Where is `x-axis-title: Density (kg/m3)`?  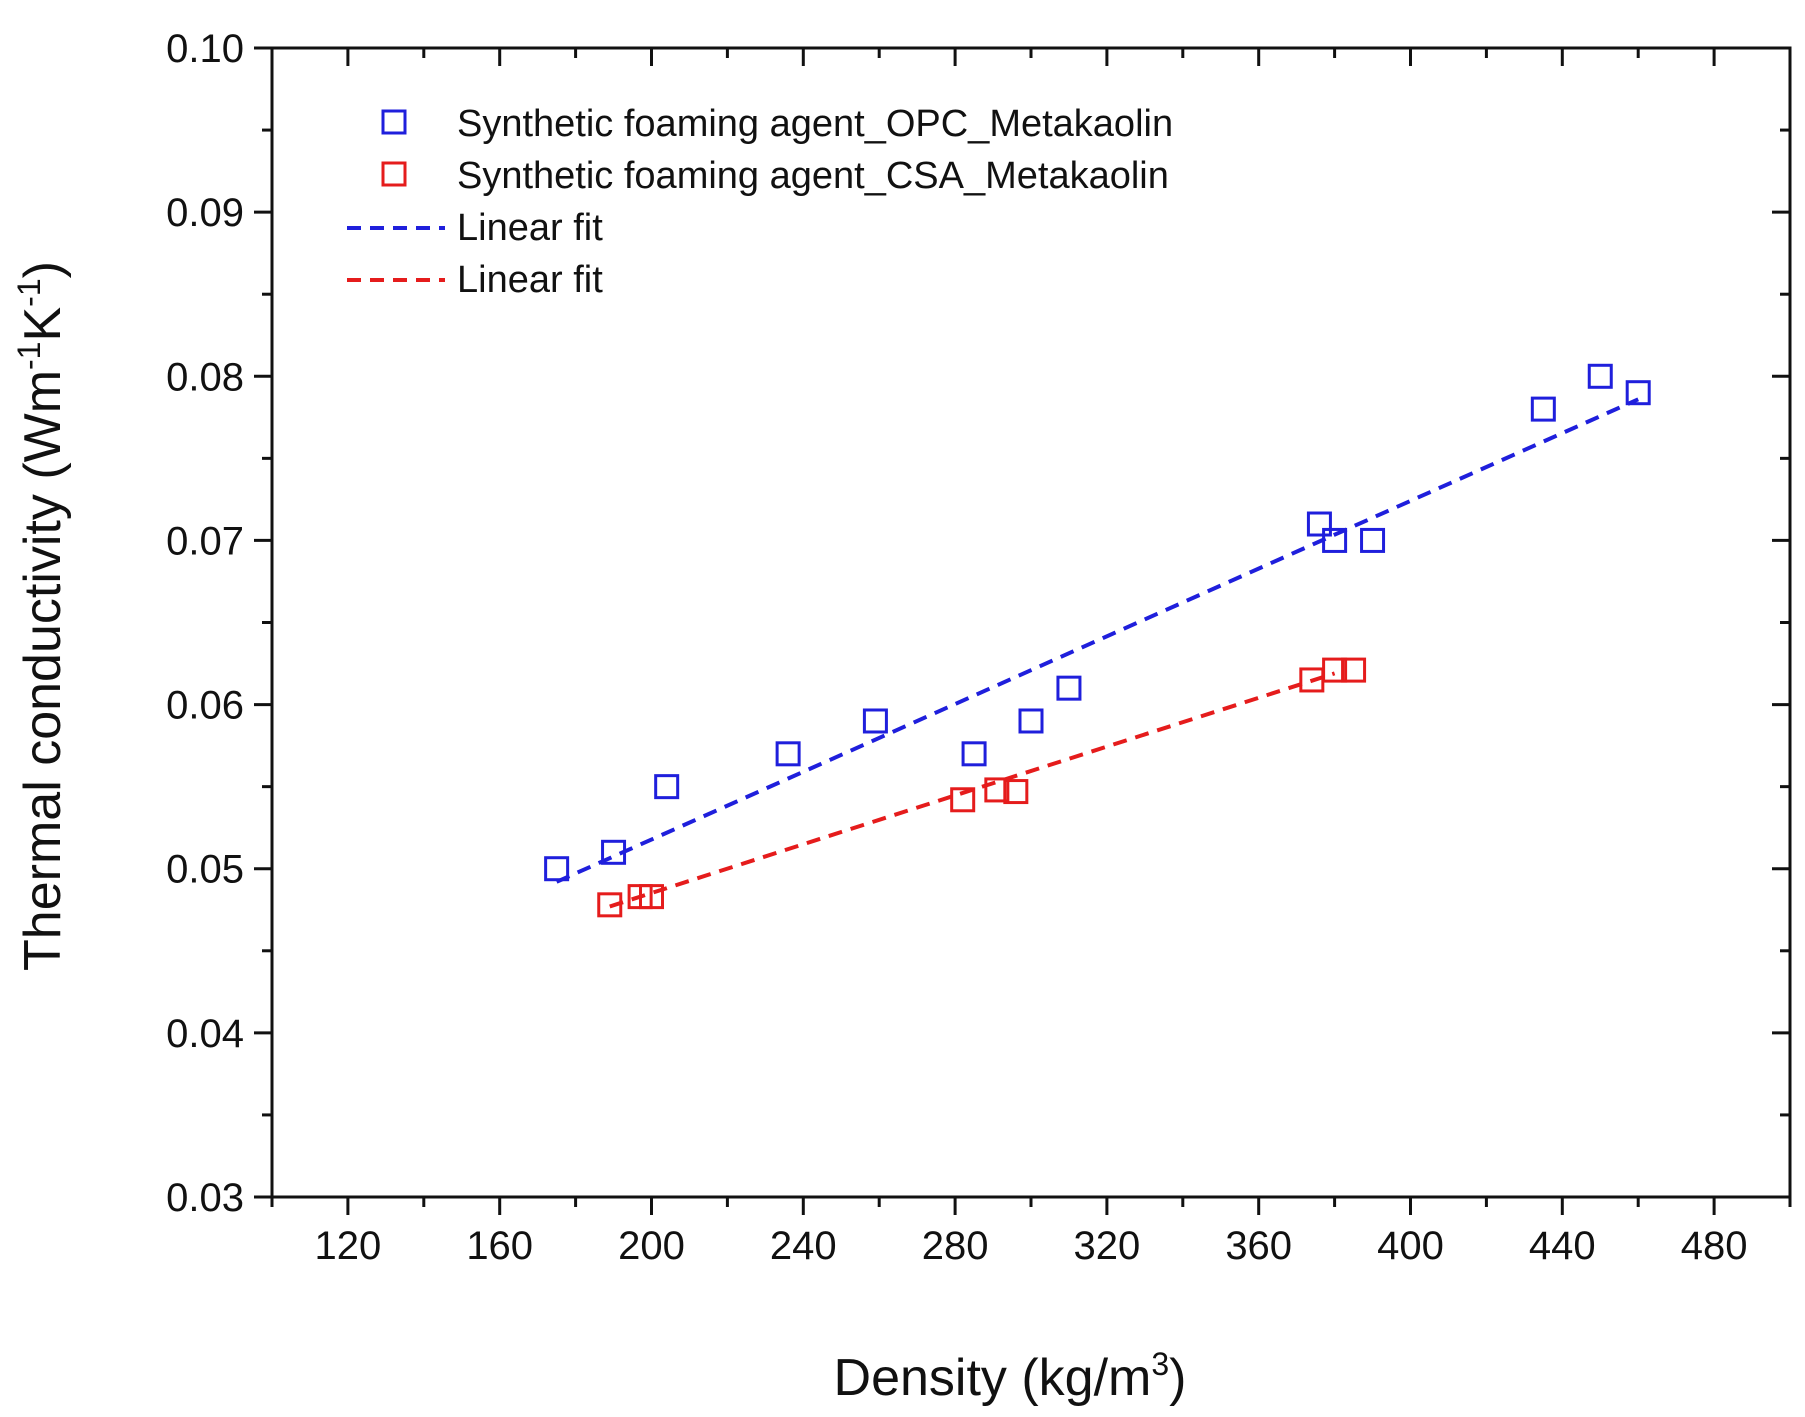 x-axis-title: Density (kg/m3) is located at coordinates (1010, 1376).